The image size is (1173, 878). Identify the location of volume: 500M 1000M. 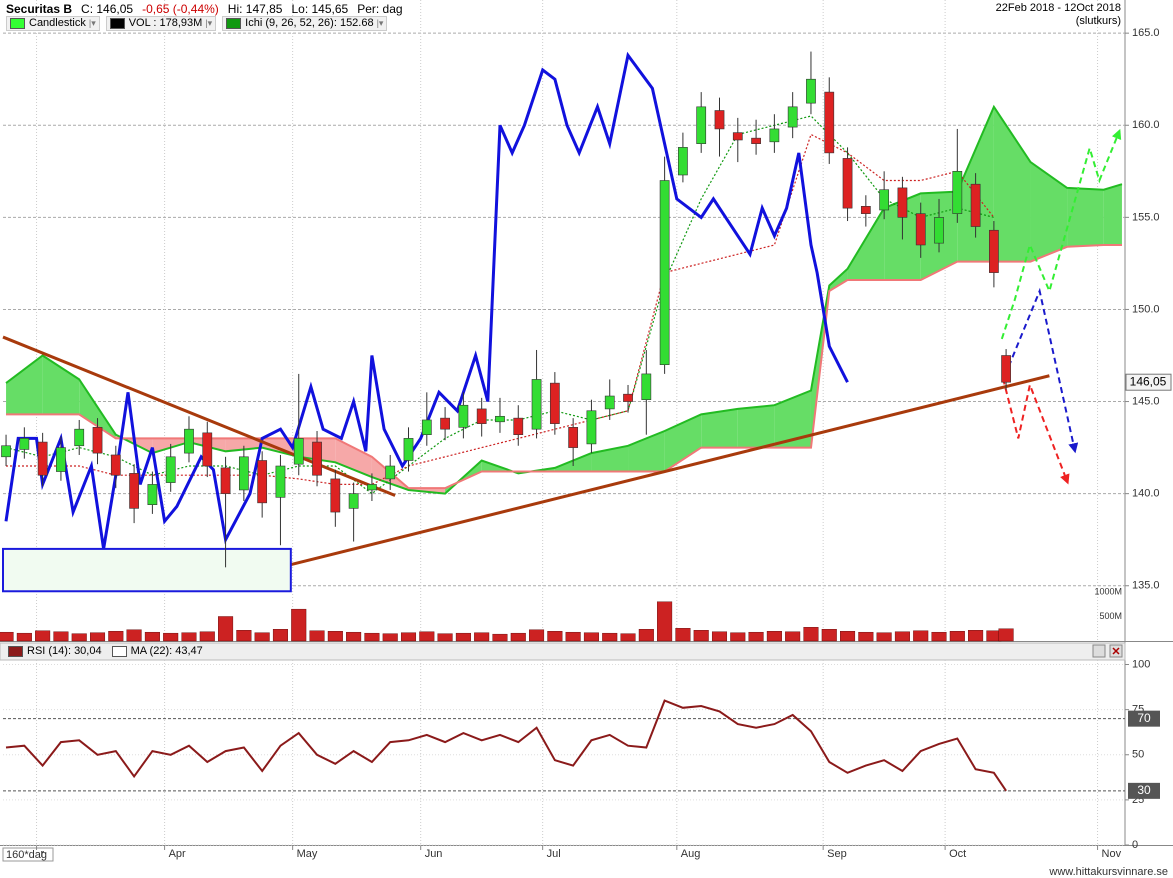
(561, 614).